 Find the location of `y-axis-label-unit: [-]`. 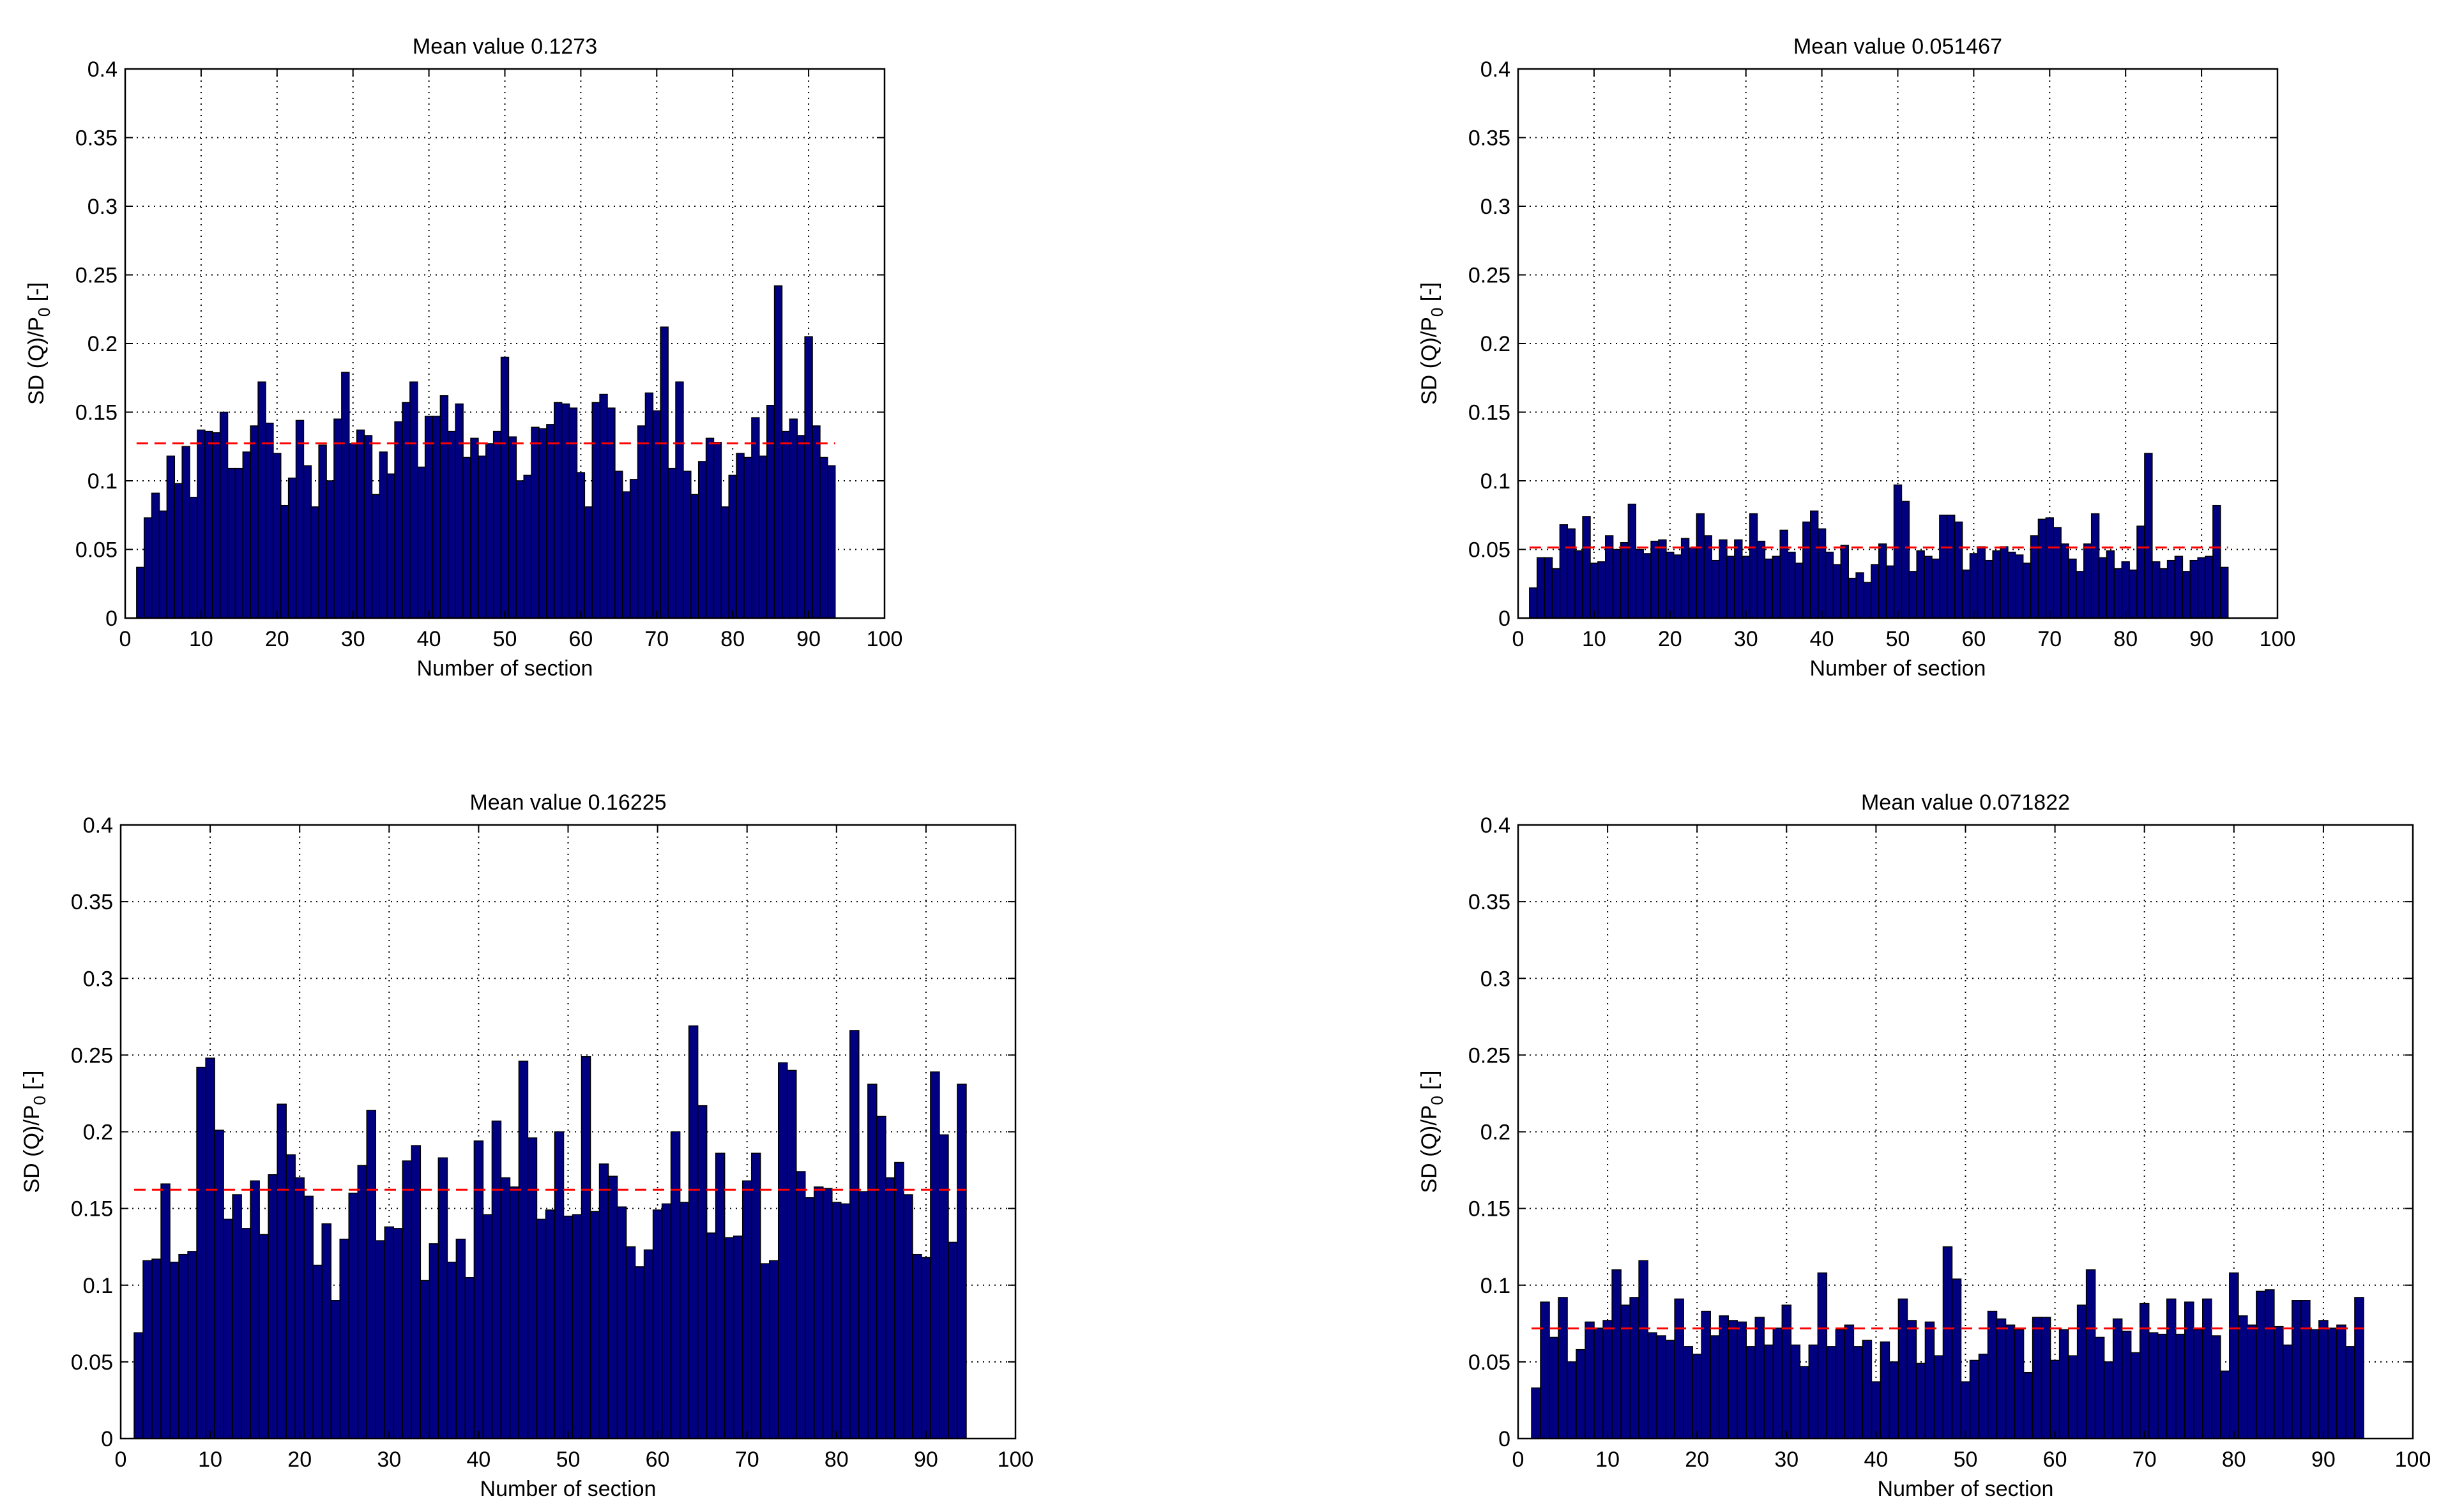

y-axis-label-unit: [-] is located at coordinates (36, 295).